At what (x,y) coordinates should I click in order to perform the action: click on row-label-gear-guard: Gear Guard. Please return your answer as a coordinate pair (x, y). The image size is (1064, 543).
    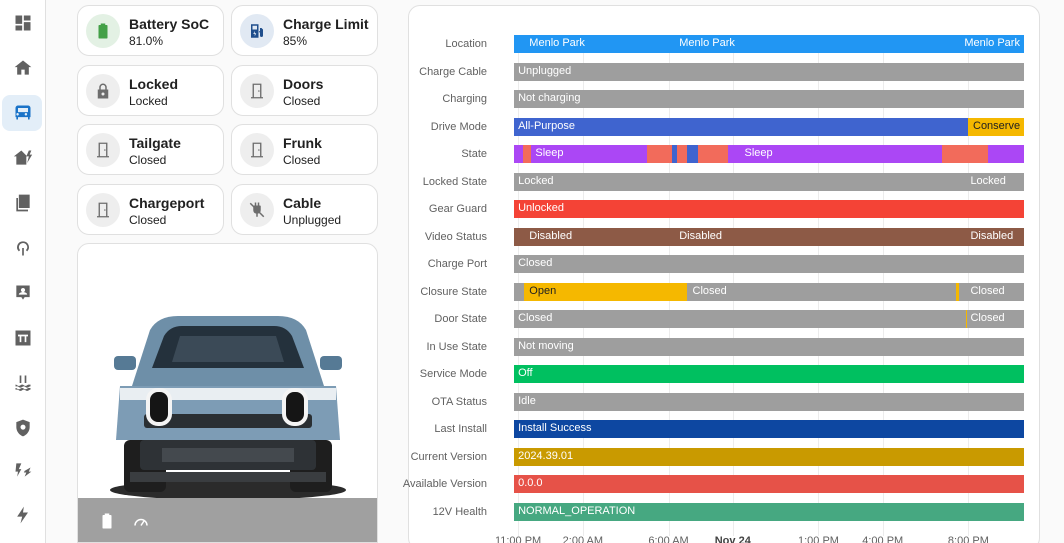
    Looking at the image, I should click on (457, 209).